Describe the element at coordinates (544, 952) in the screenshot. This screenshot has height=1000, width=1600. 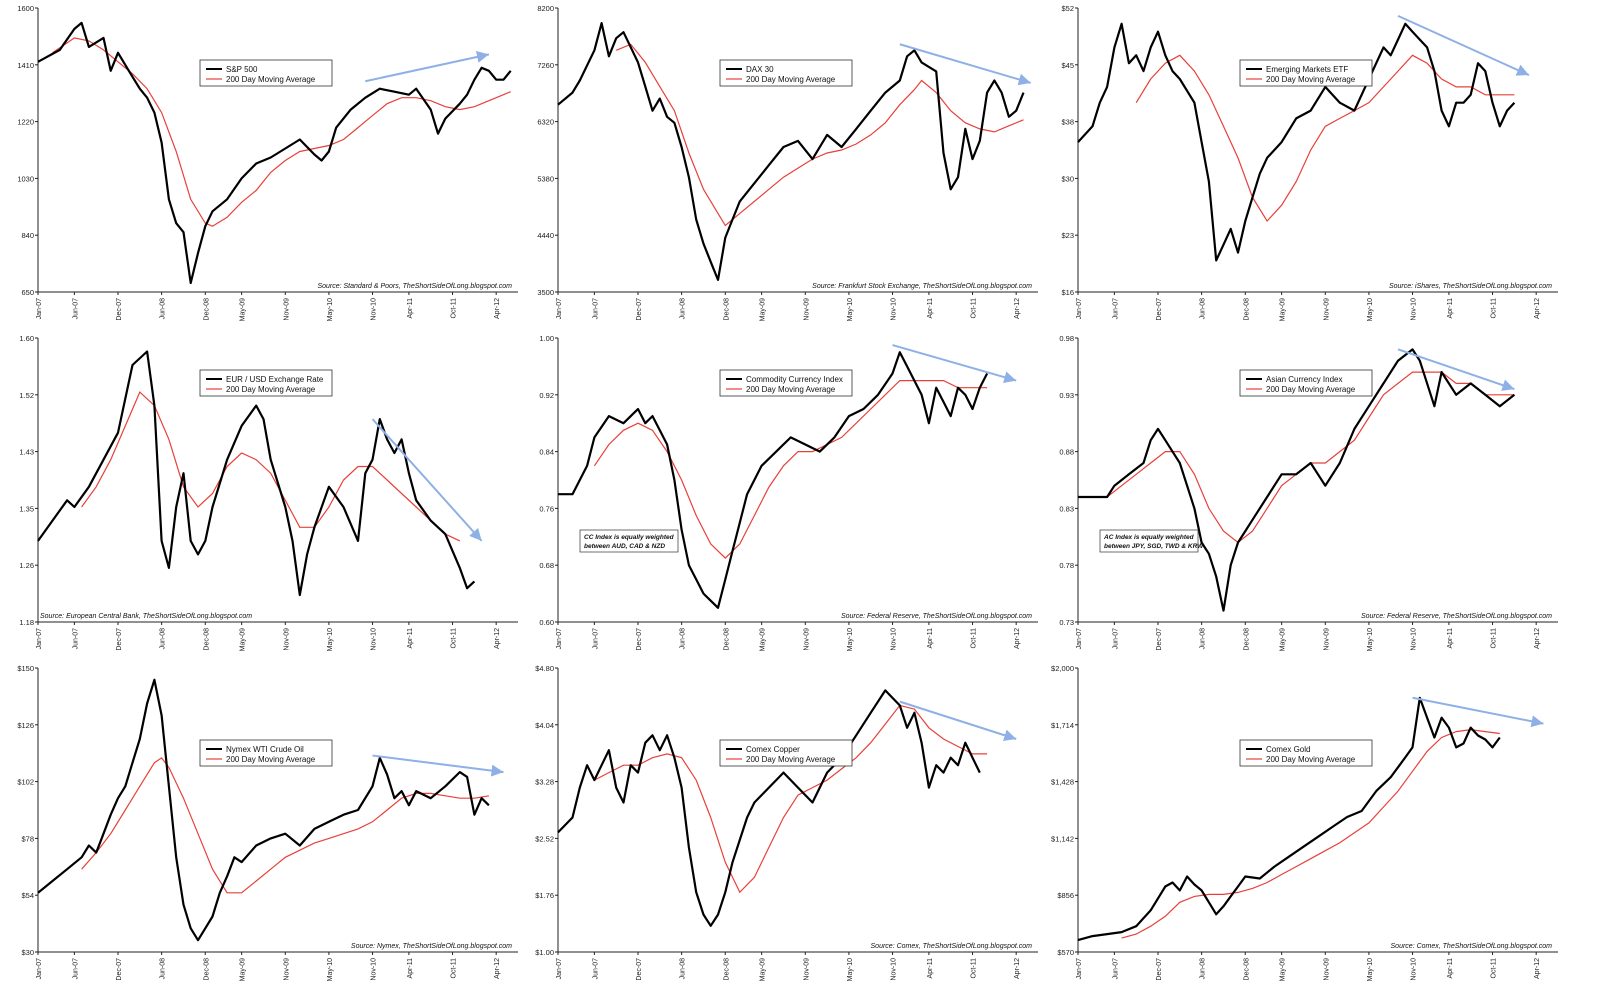
I see `y-tick-label: $1.00` at that location.